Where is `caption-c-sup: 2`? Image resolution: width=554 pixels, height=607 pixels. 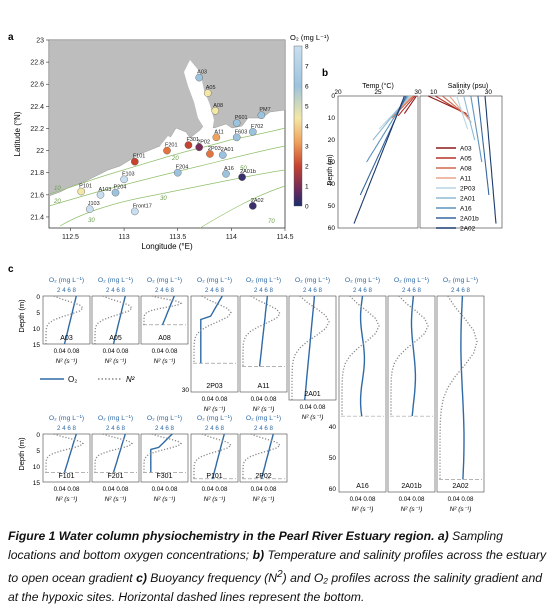 caption-c-sup: 2 is located at coordinates (280, 574).